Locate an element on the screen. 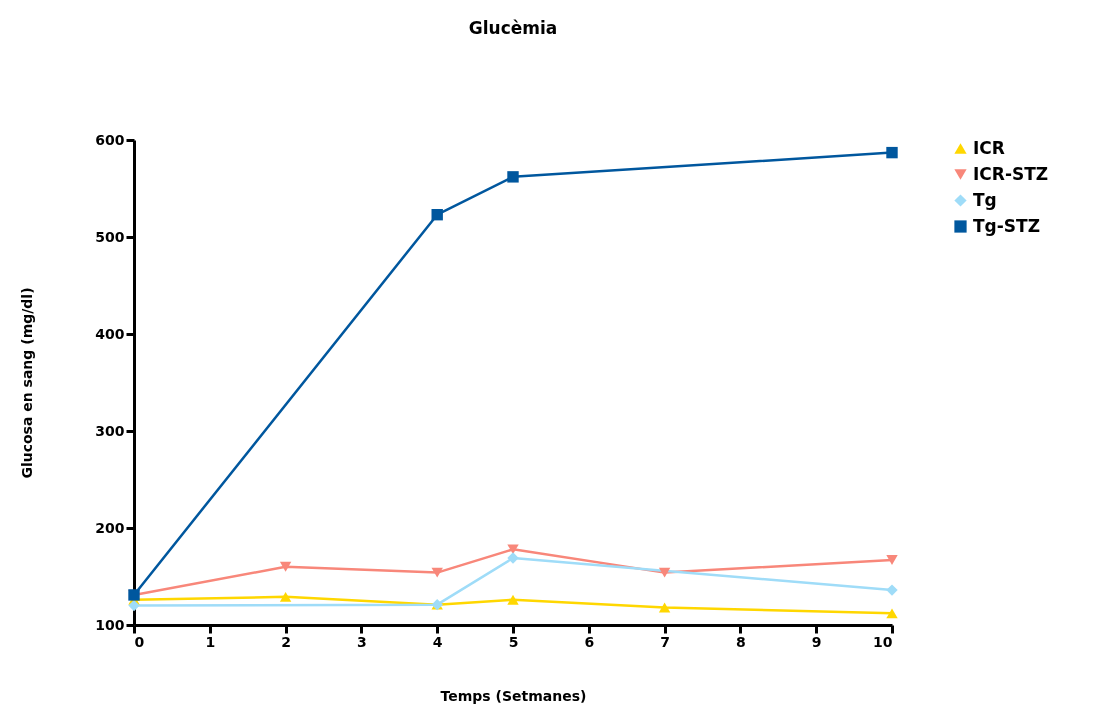 Image resolution: width=1112 pixels, height=717 pixels. x-tick-label: 1 is located at coordinates (210, 641).